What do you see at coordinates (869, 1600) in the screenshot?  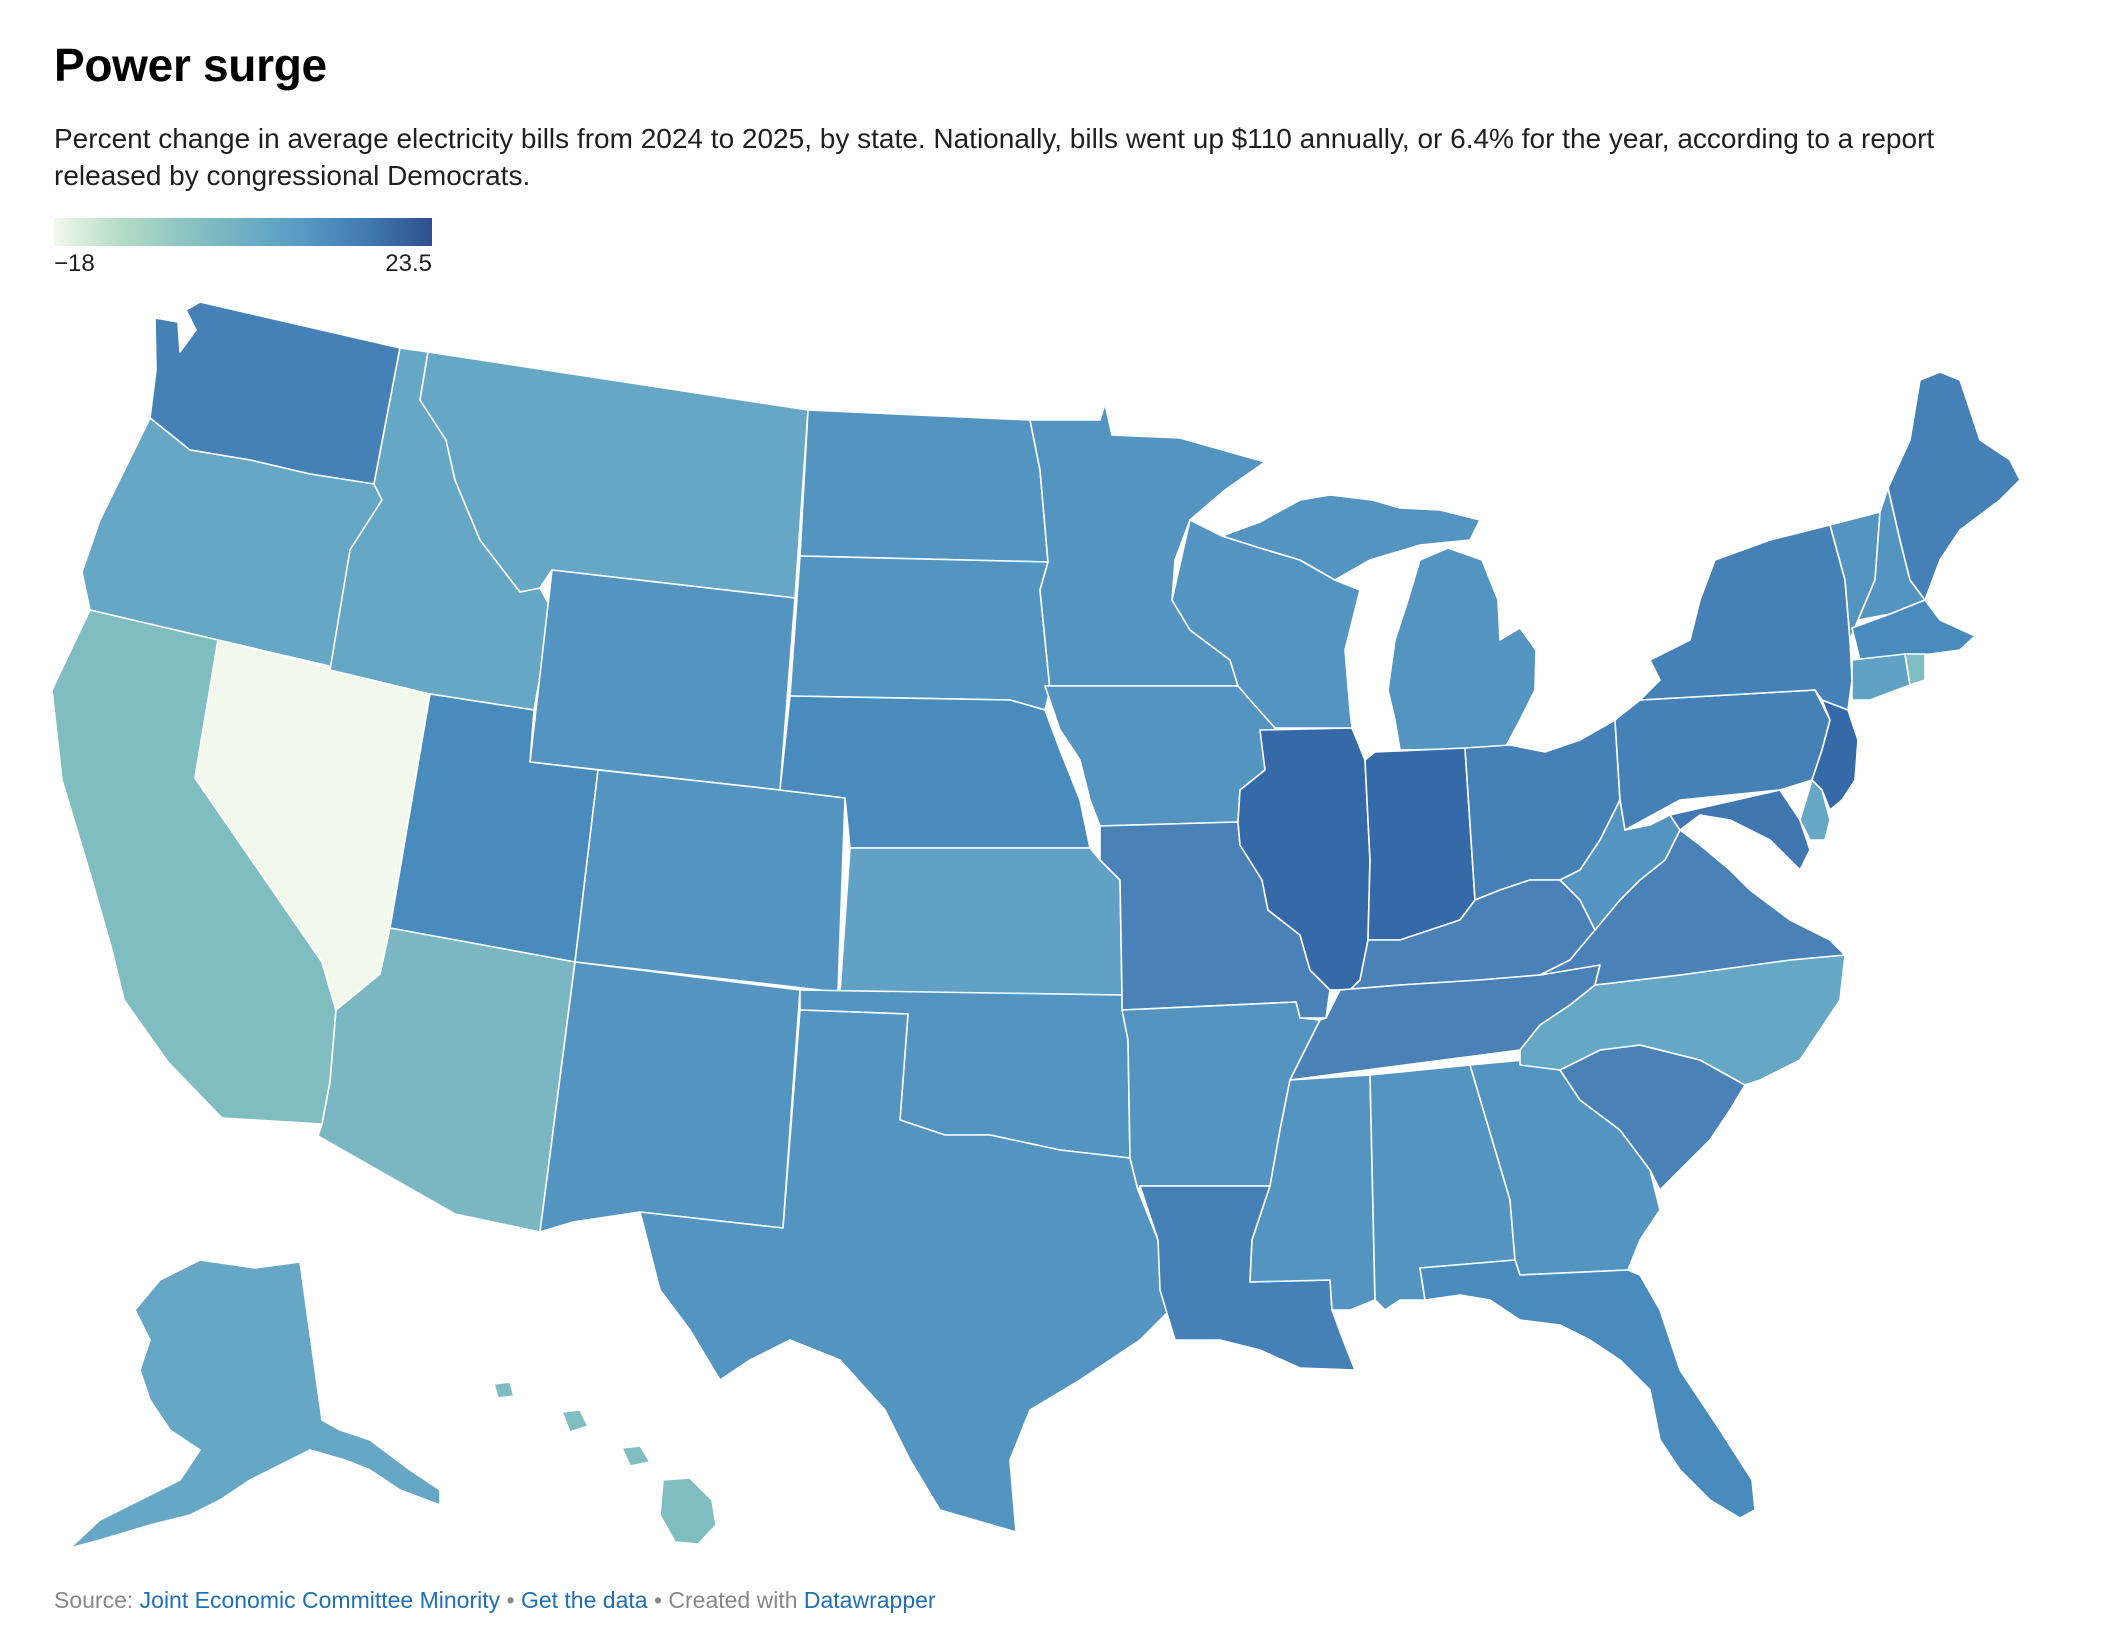 I see `datawrapper-link: Datawrapper` at bounding box center [869, 1600].